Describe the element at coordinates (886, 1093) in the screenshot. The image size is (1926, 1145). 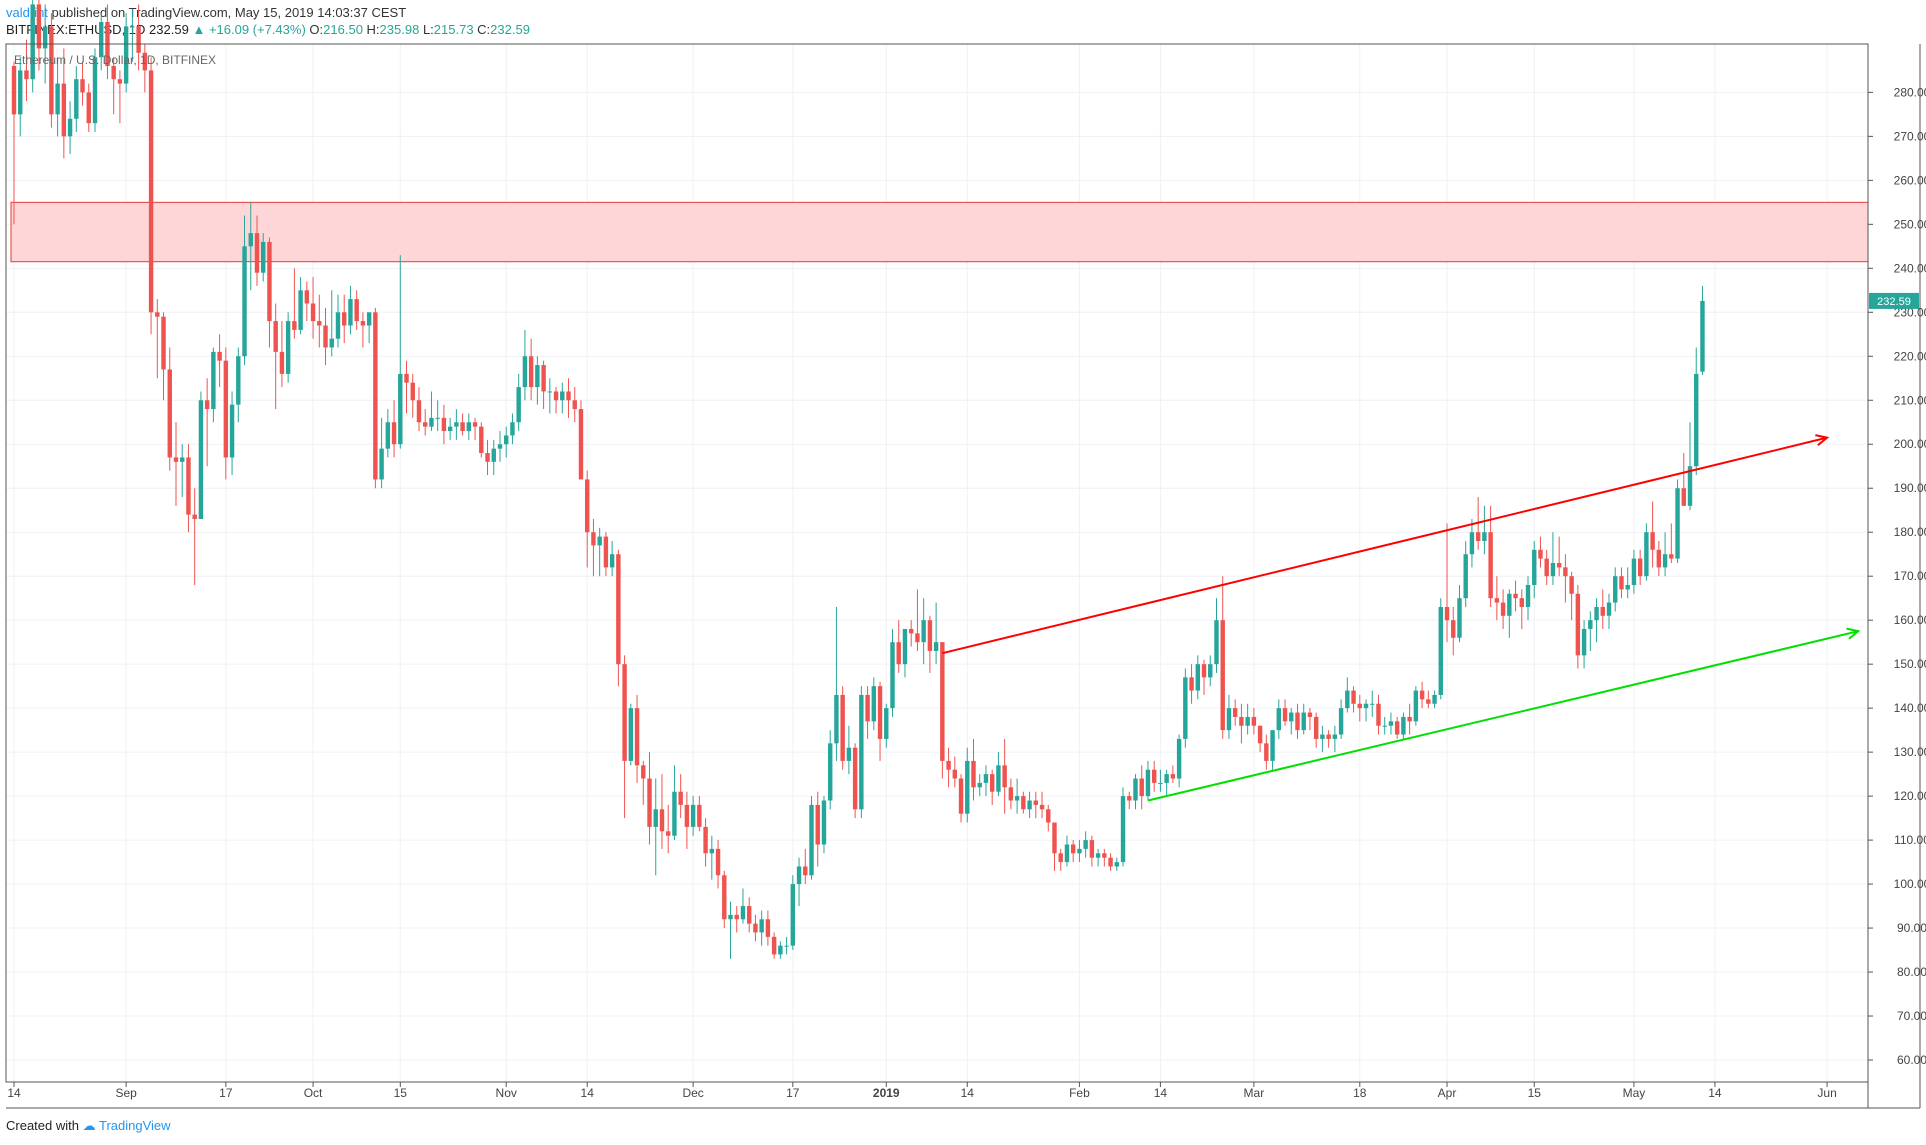
I see `x-tick-label: 2019` at that location.